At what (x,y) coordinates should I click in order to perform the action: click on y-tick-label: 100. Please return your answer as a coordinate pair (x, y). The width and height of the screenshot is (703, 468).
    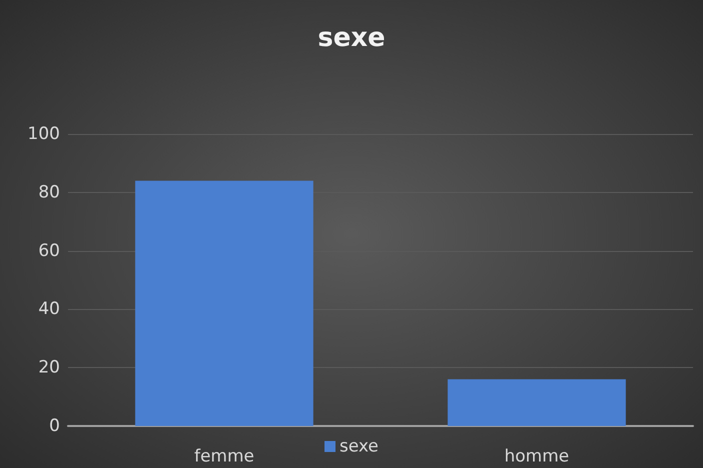
    Looking at the image, I should click on (44, 134).